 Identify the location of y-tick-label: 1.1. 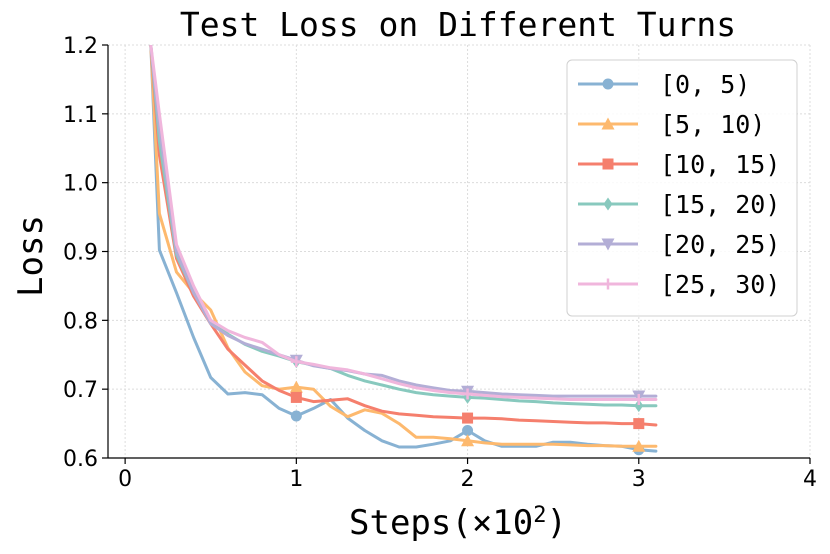
(80, 115).